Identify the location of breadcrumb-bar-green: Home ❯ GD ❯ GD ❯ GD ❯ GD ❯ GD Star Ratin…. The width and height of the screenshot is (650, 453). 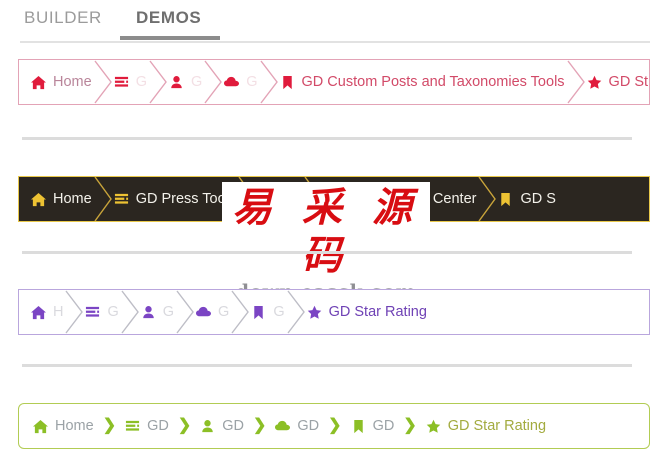
(334, 426).